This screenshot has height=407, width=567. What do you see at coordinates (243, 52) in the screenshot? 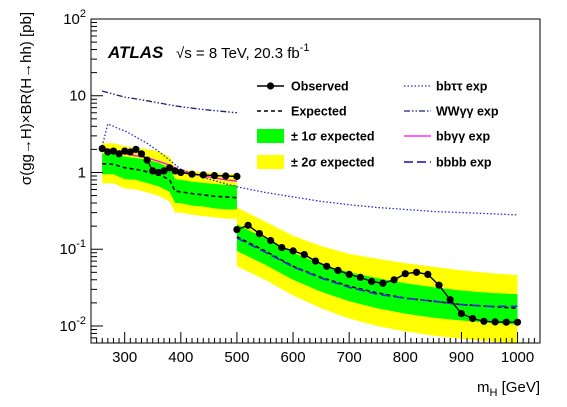
I see `energy-label: √s = 8 TeV, 20.3 fb-1` at bounding box center [243, 52].